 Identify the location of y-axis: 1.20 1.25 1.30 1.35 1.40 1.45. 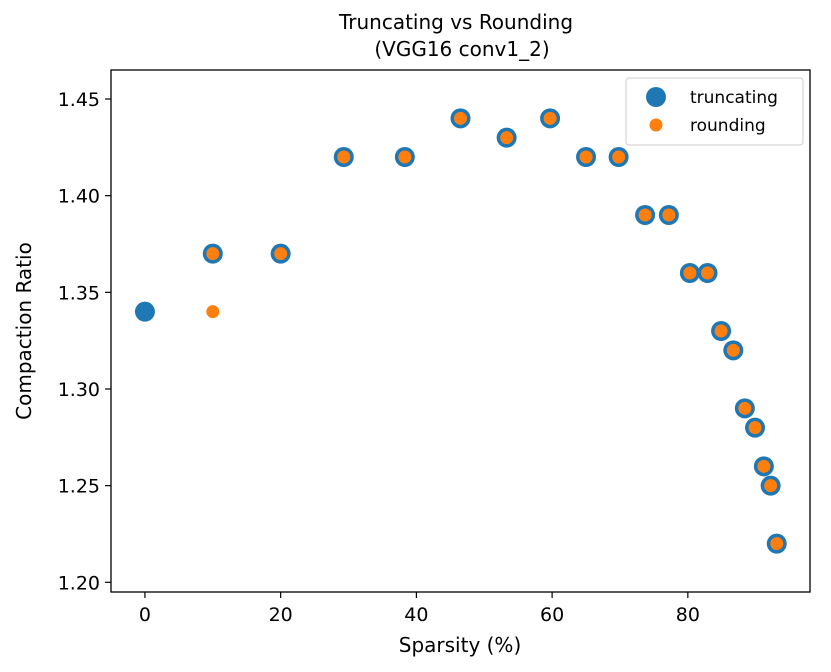
(84, 341).